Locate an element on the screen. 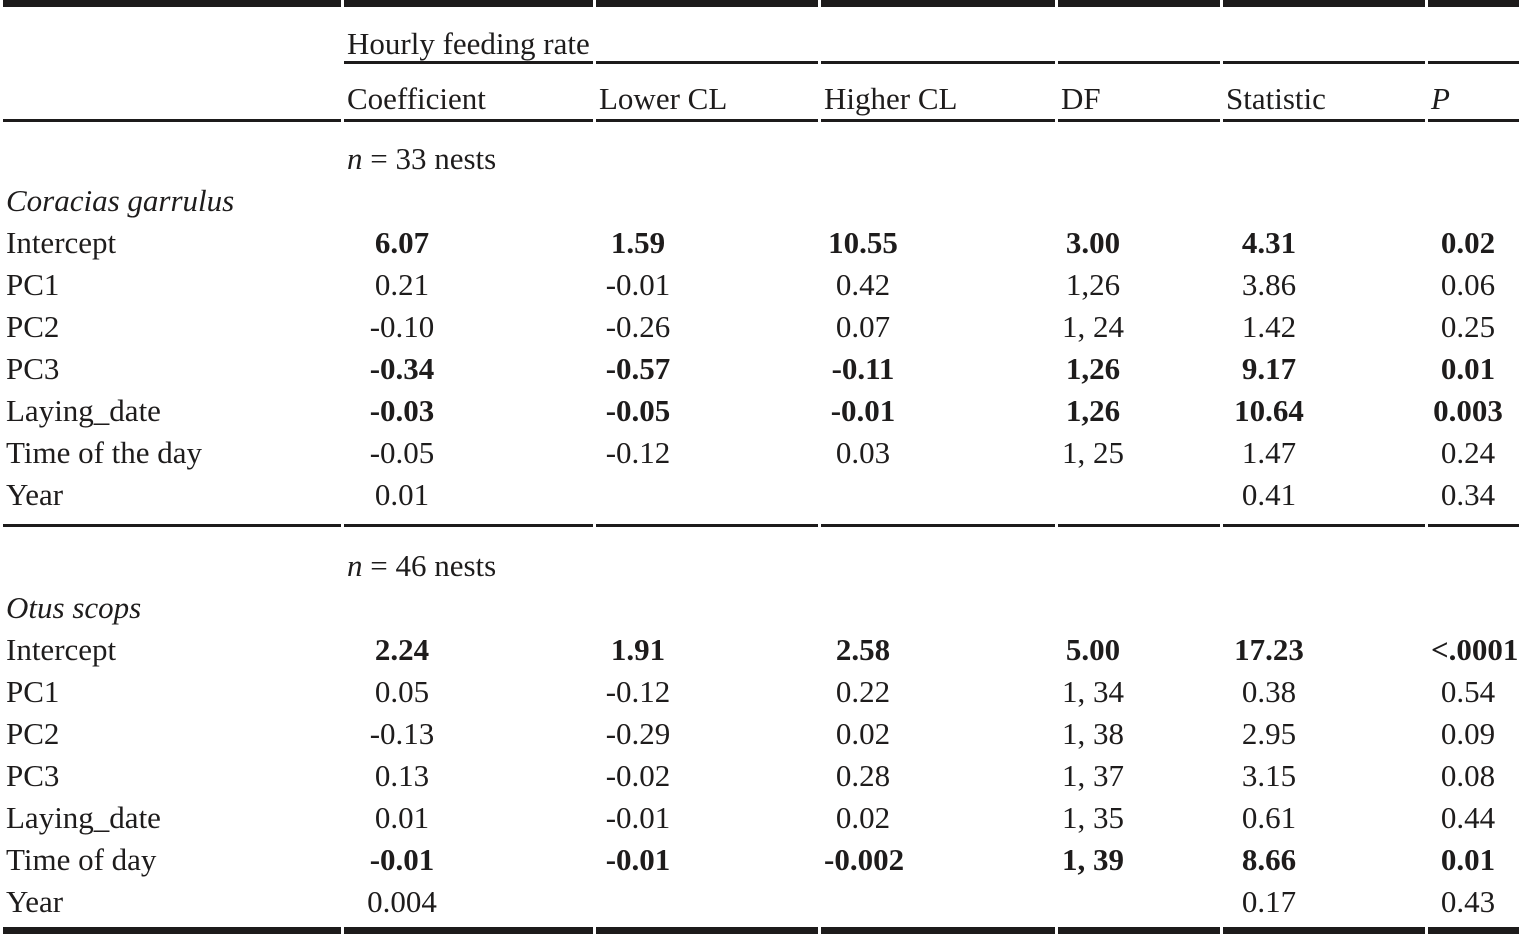 This screenshot has height=937, width=1522. value-cell: 0.02 is located at coordinates (938, 731).